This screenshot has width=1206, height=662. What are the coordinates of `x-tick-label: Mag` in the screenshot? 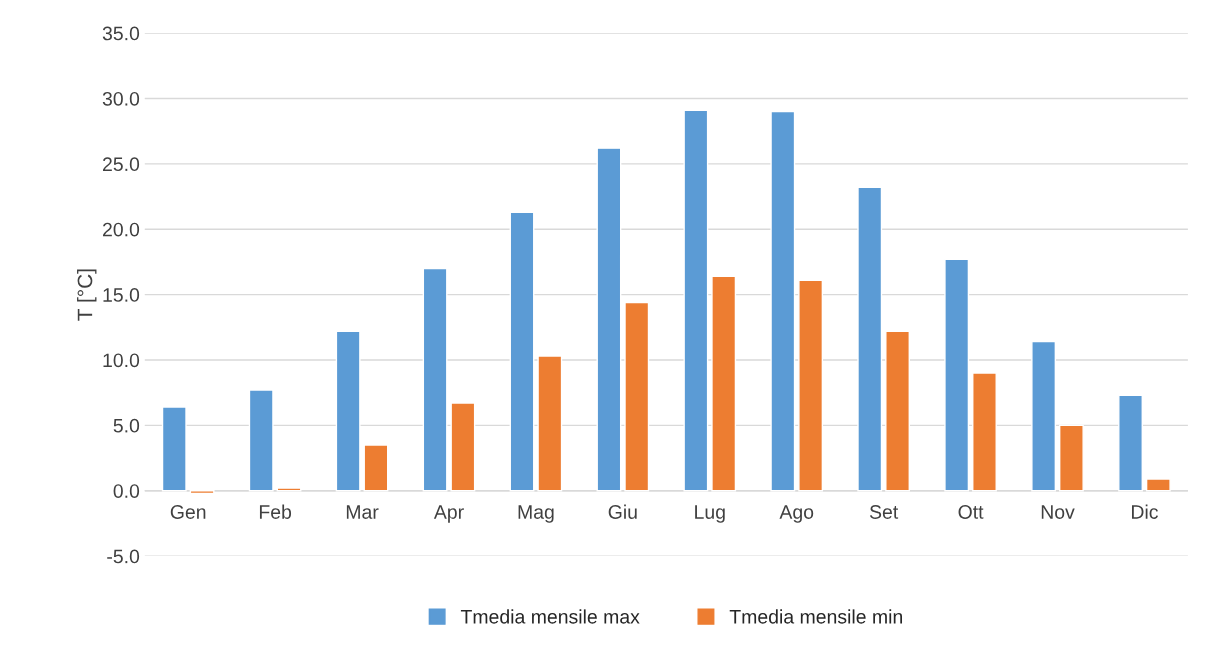 It's located at (536, 514).